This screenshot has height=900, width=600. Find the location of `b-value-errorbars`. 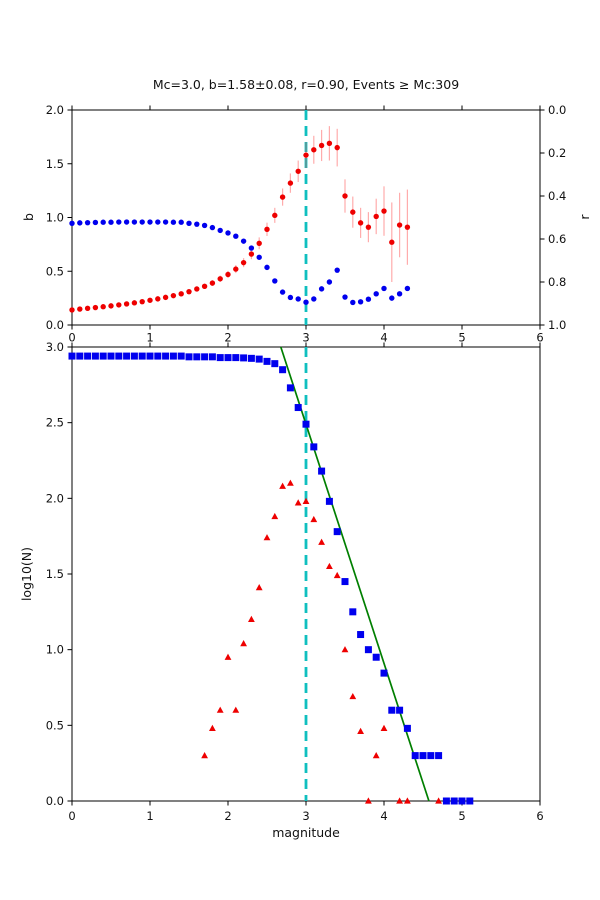

b-value-errorbars is located at coordinates (239, 219).